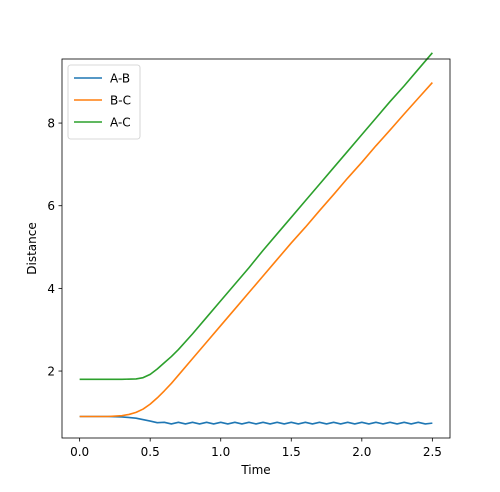  Describe the element at coordinates (54, 248) in the screenshot. I see `y-axis: 2 4 6 8` at that location.